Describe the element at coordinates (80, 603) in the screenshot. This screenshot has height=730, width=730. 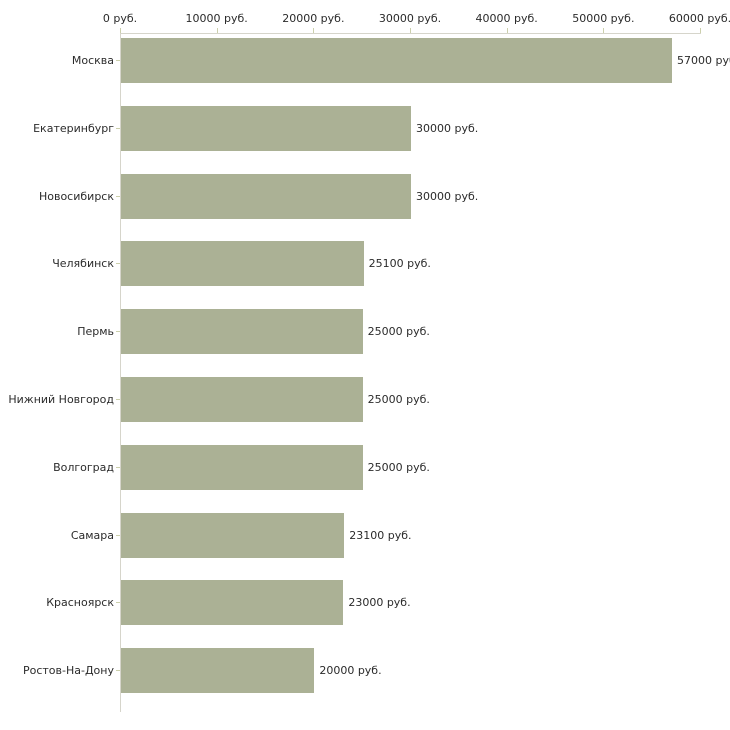
I see `category-label: Красноярск` at that location.